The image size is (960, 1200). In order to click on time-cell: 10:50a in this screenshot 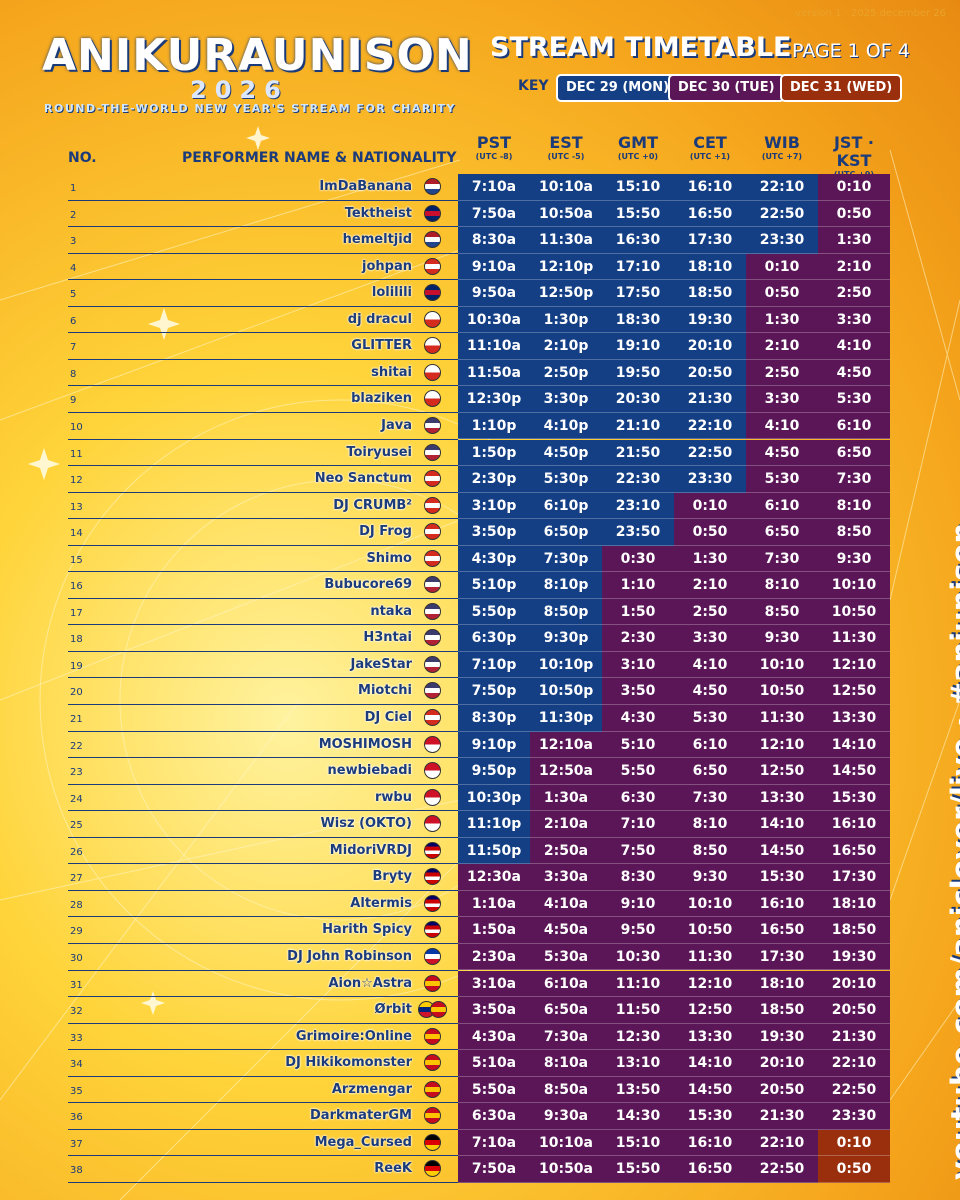, I will do `click(566, 1169)`.